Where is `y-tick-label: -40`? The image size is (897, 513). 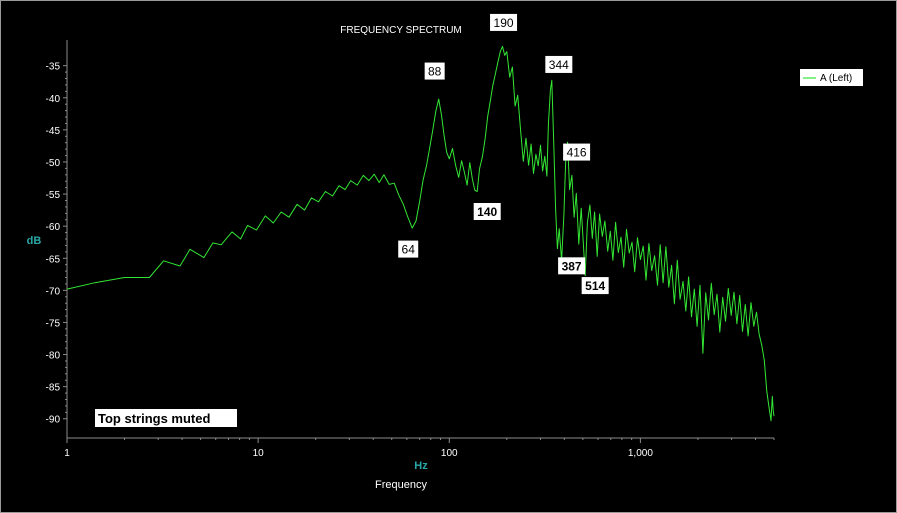
y-tick-label: -40 is located at coordinates (53, 99).